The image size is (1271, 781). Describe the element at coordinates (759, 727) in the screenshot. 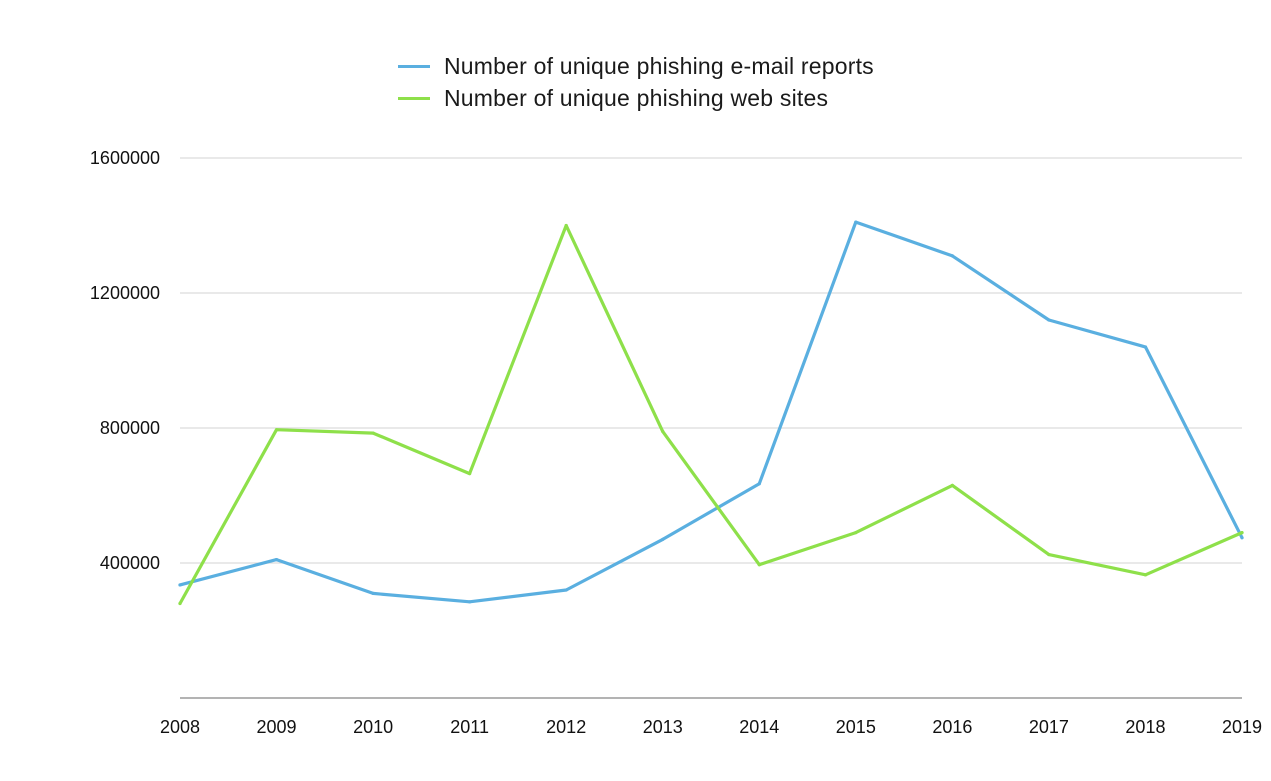

I see `x-tick-label: 2014` at that location.